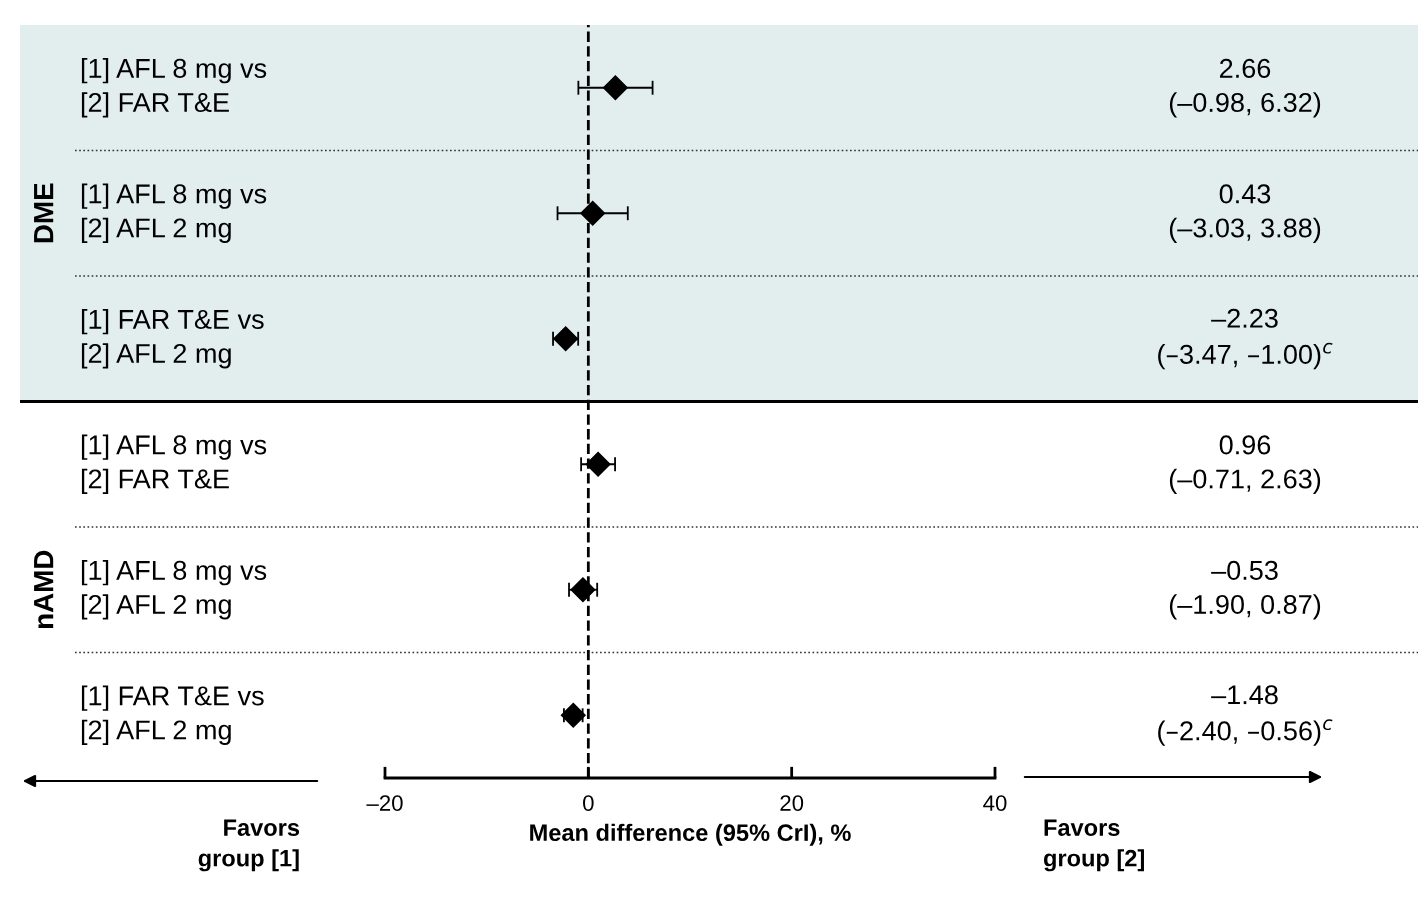 The height and width of the screenshot is (910, 1418). Describe the element at coordinates (588, 803) in the screenshot. I see `x-tick-label: 0` at that location.